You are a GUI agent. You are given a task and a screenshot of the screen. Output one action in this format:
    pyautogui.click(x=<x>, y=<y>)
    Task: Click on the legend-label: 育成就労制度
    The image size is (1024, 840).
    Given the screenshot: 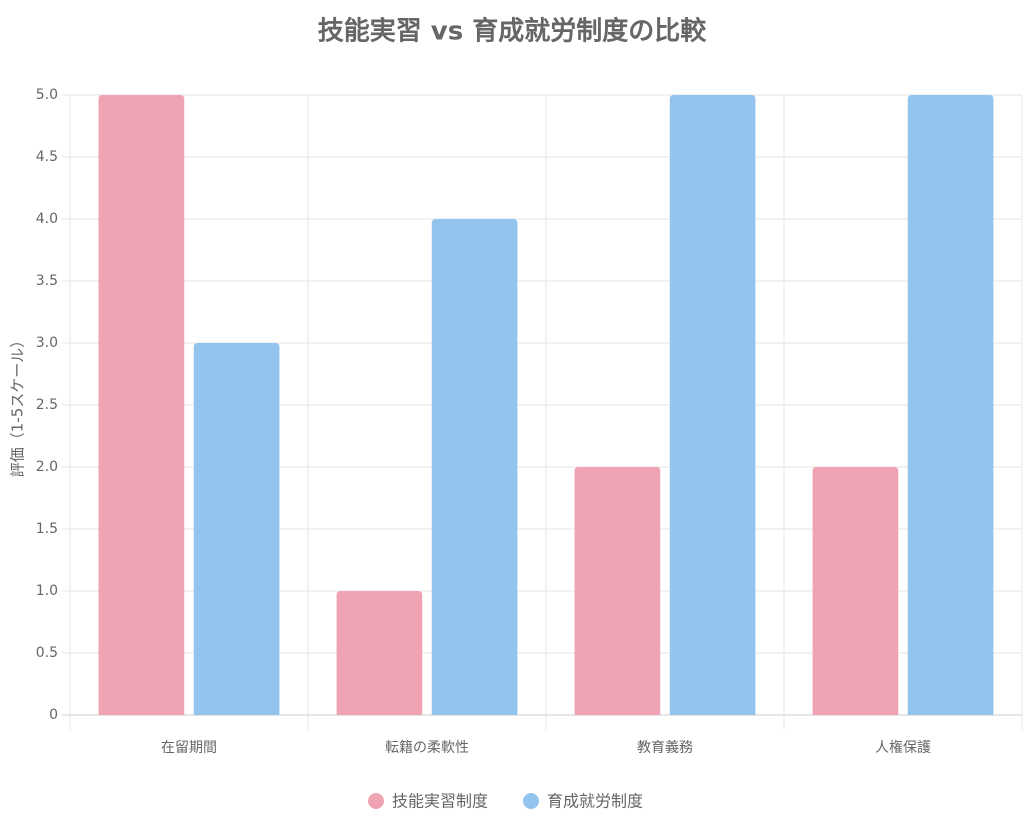 What is the action you would take?
    pyautogui.click(x=595, y=801)
    